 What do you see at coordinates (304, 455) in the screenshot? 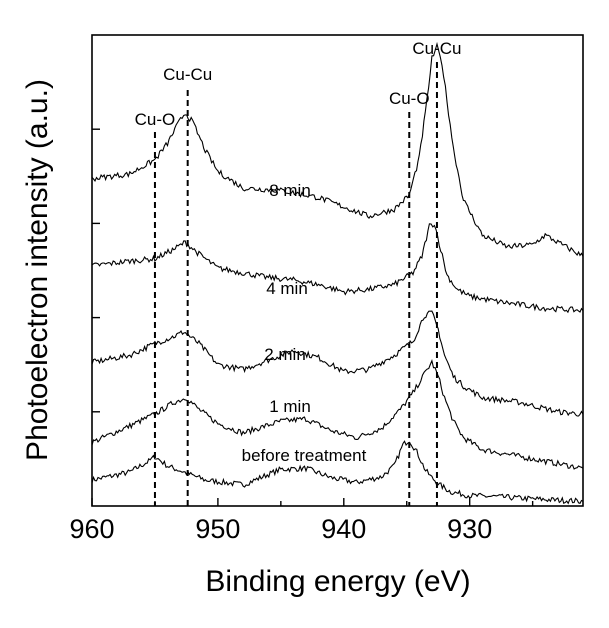
I see `spectrum-label: before treatment` at bounding box center [304, 455].